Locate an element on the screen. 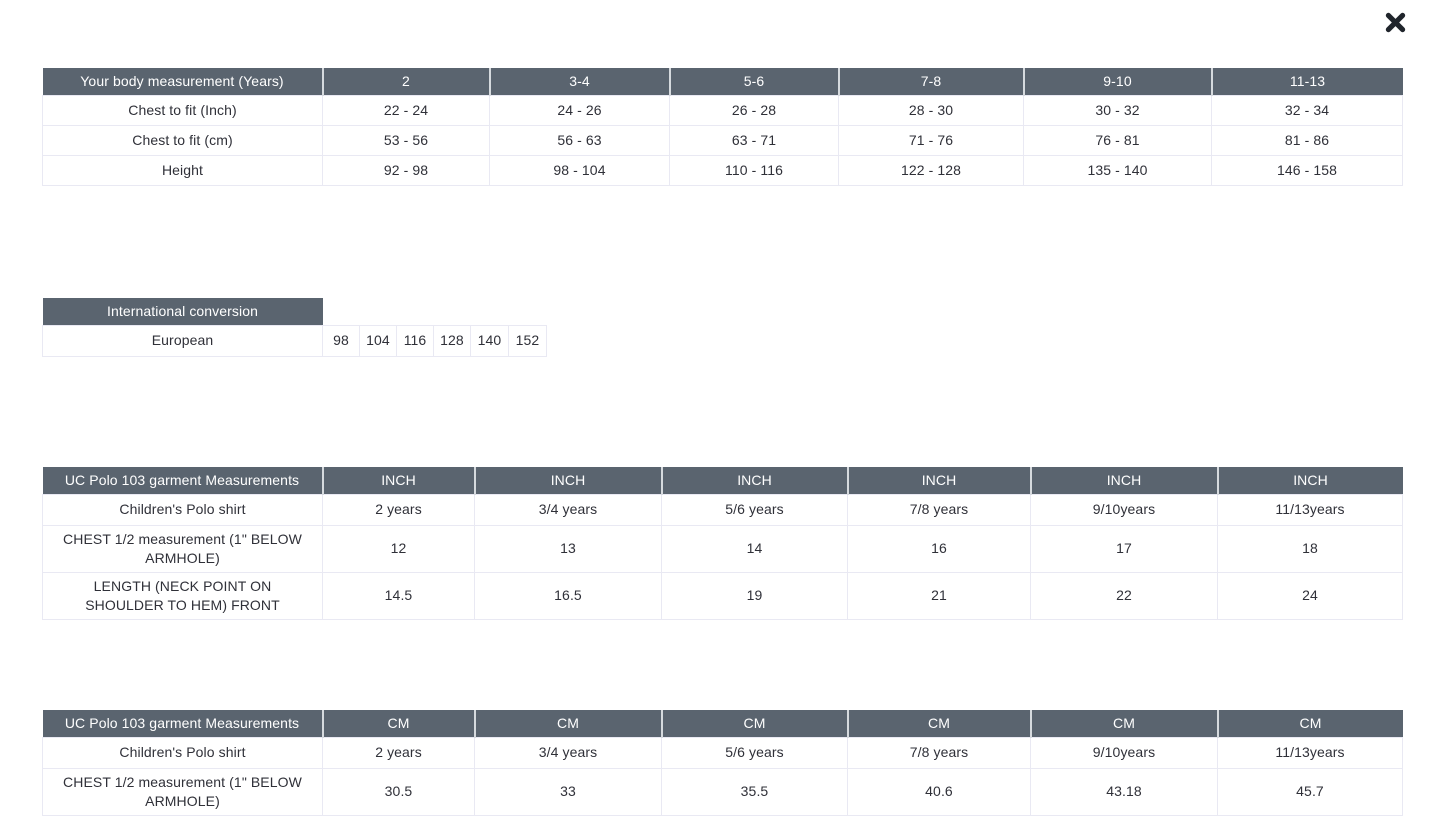  cell-value: 32 - 34 is located at coordinates (1307, 110).